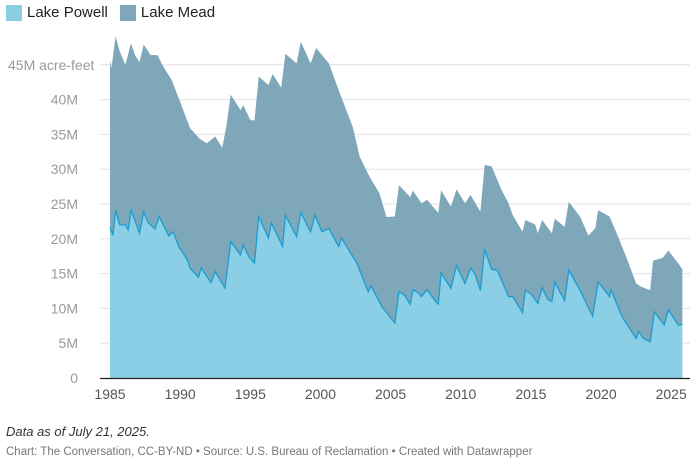 This screenshot has height=467, width=700. I want to click on x-tick-label: 1995, so click(250, 394).